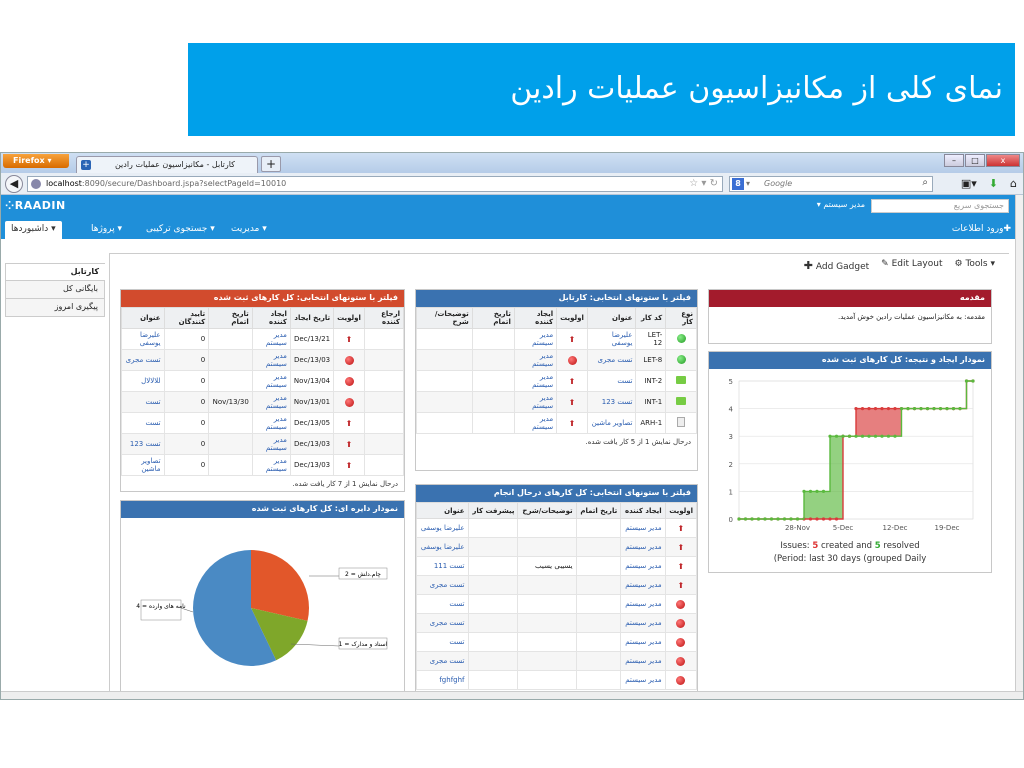 This screenshot has width=1024, height=768. What do you see at coordinates (556, 402) in the screenshot?
I see `table-row: INT-1 تست 123 ⬆ مدیر سیستم` at bounding box center [556, 402].